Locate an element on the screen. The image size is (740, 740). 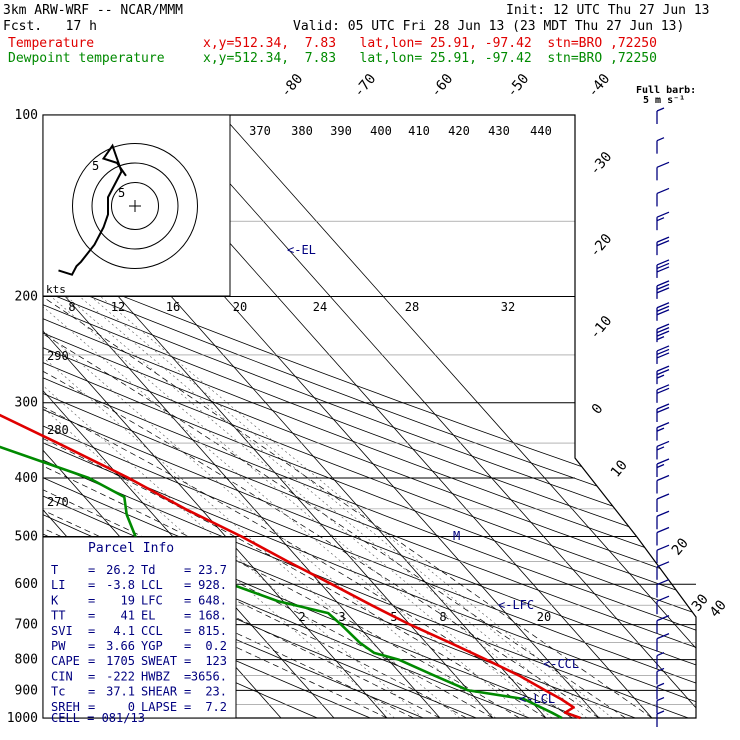
parcel-val-CAPE: 1705 is located at coordinates (120, 661).